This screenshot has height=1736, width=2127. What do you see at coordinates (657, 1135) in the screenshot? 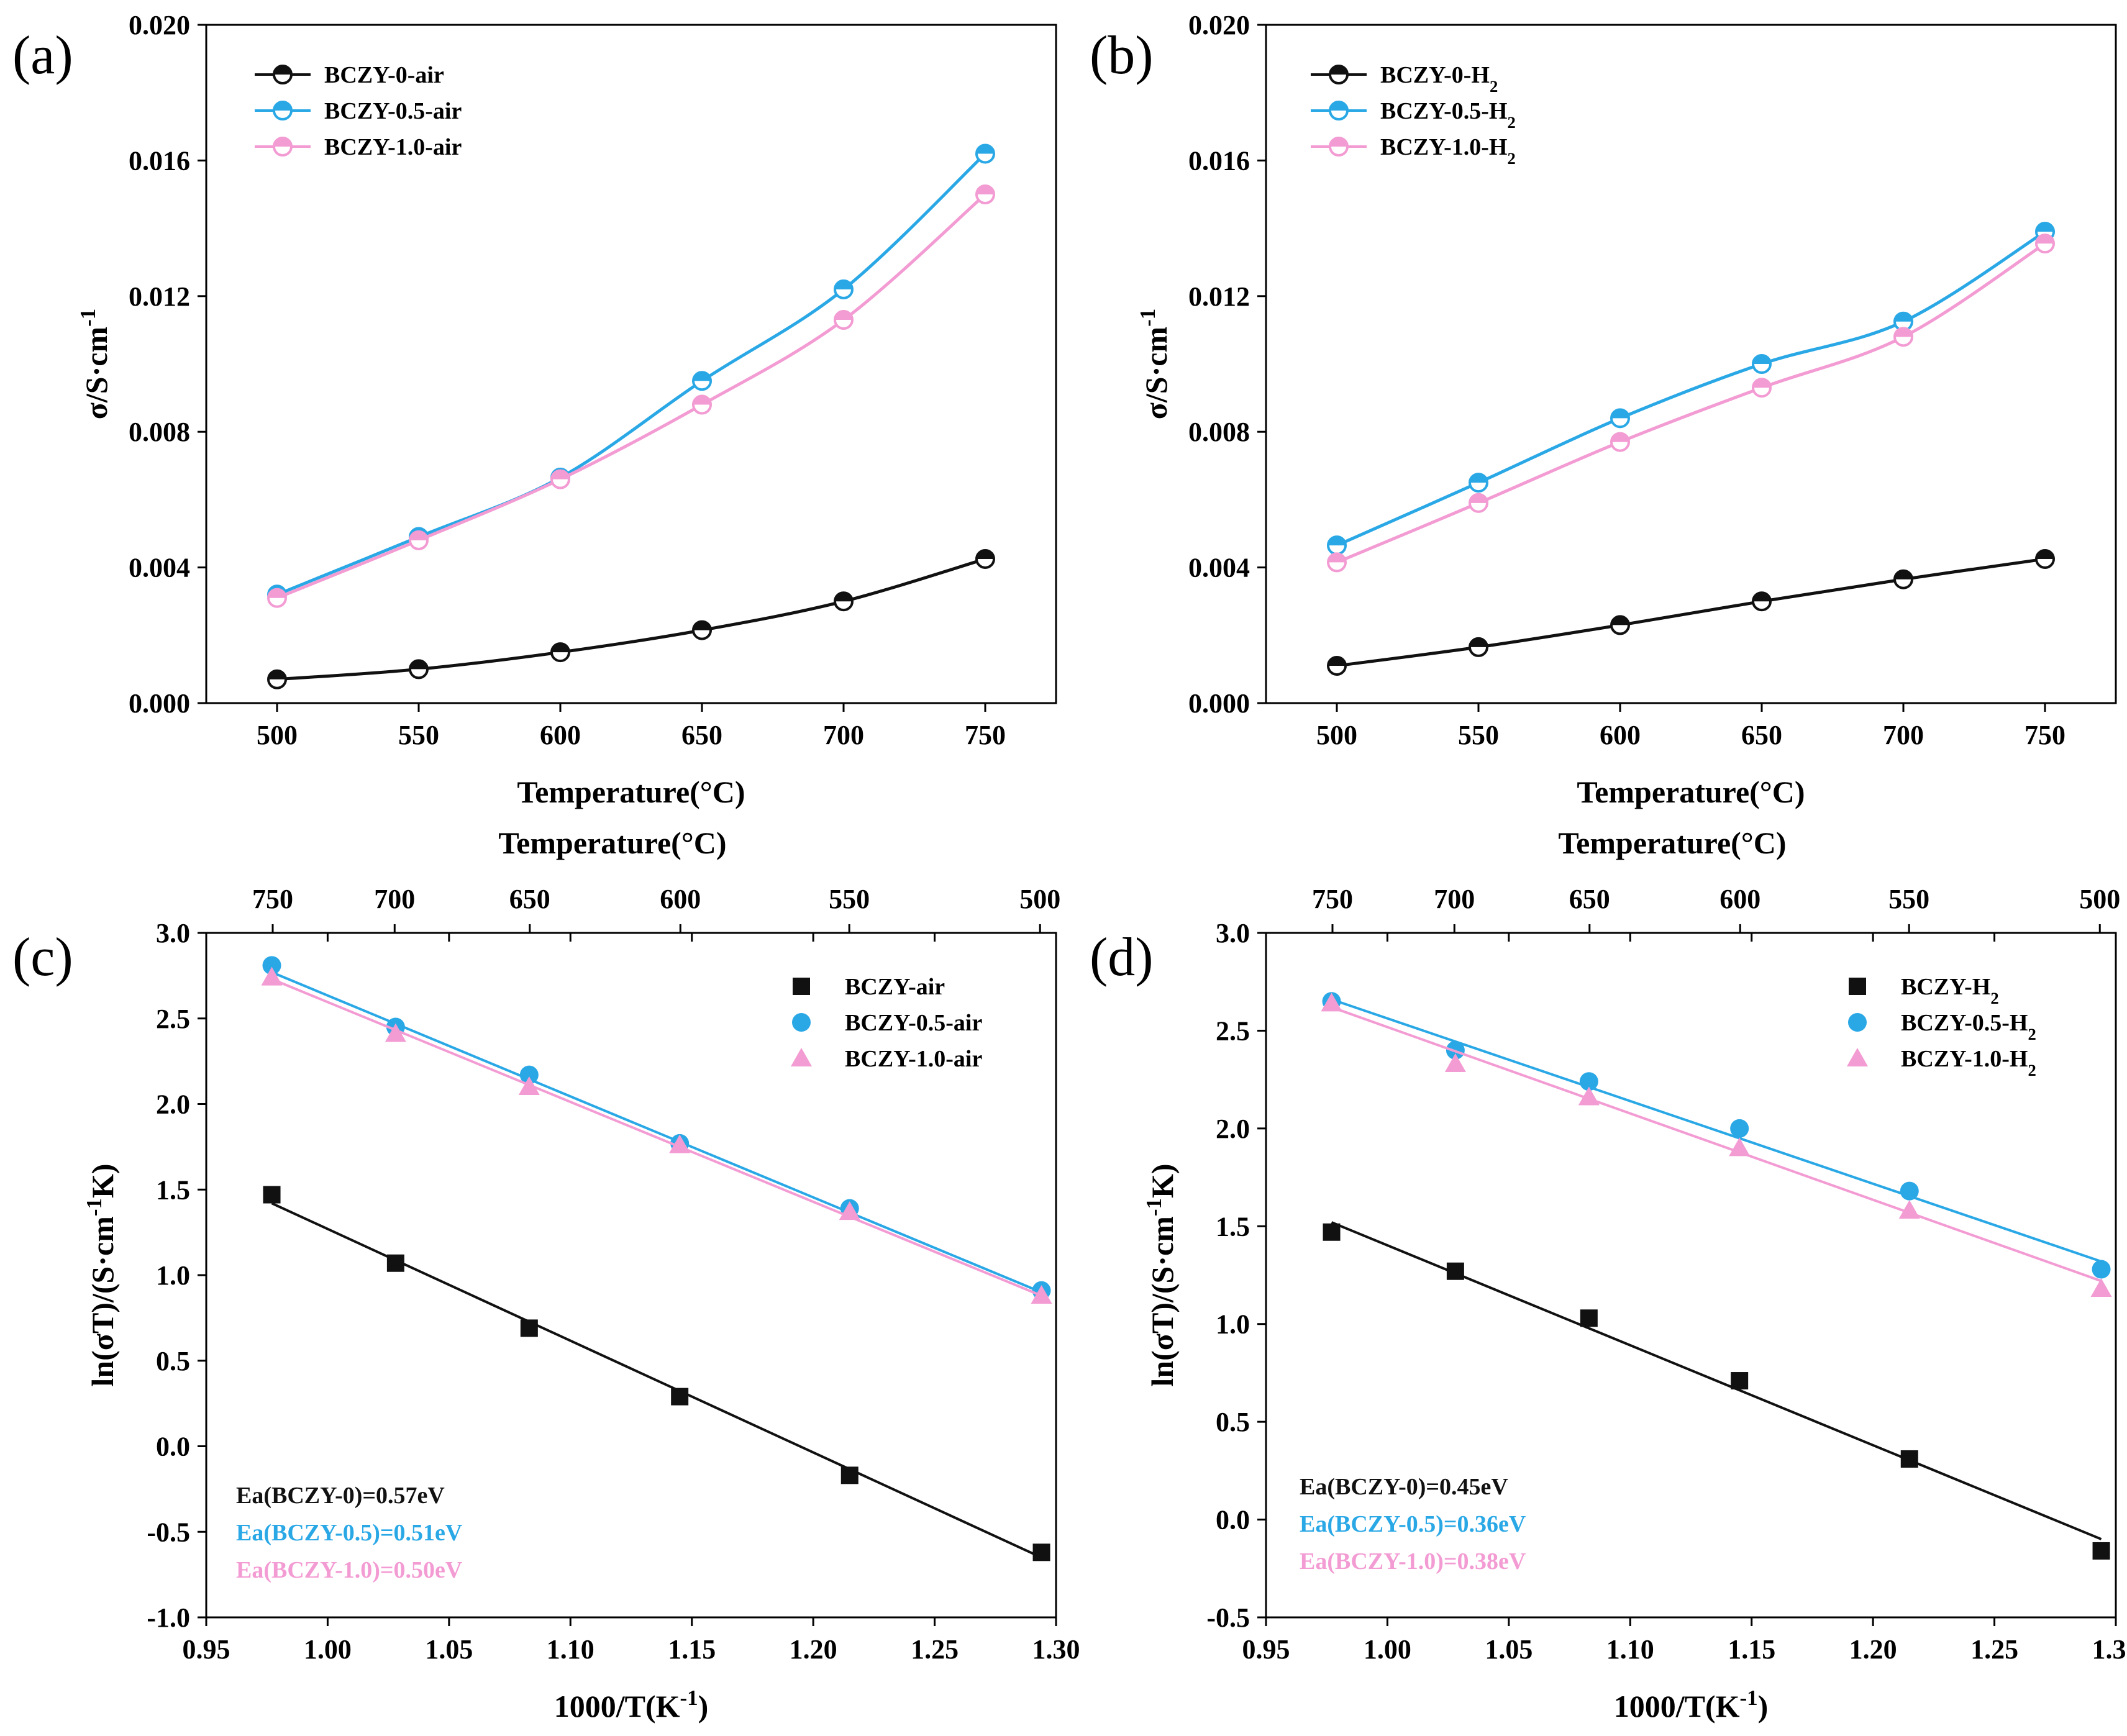
I see `series-BCZY-1.0-air` at bounding box center [657, 1135].